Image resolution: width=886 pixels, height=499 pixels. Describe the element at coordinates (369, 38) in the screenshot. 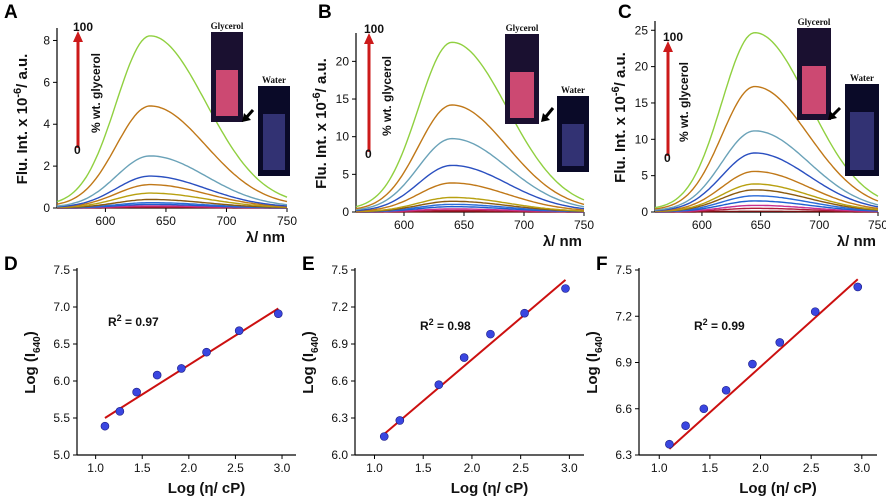

I see `increase-arrow-head` at that location.